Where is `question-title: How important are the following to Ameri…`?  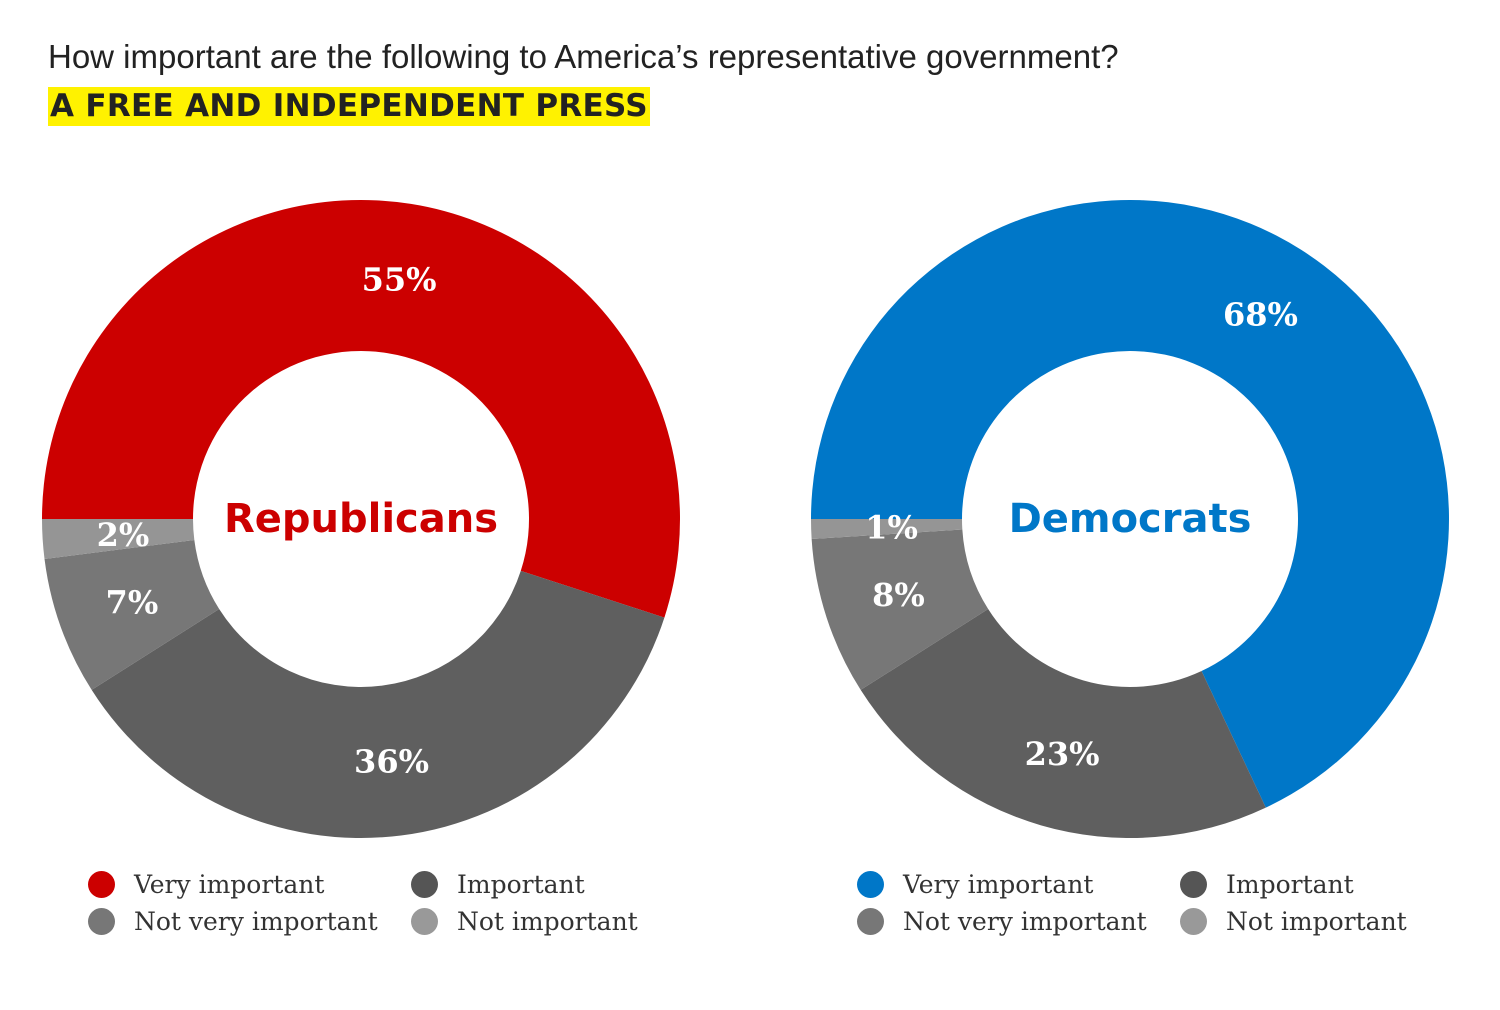
question-title: How important are the following to Ameri… is located at coordinates (583, 56).